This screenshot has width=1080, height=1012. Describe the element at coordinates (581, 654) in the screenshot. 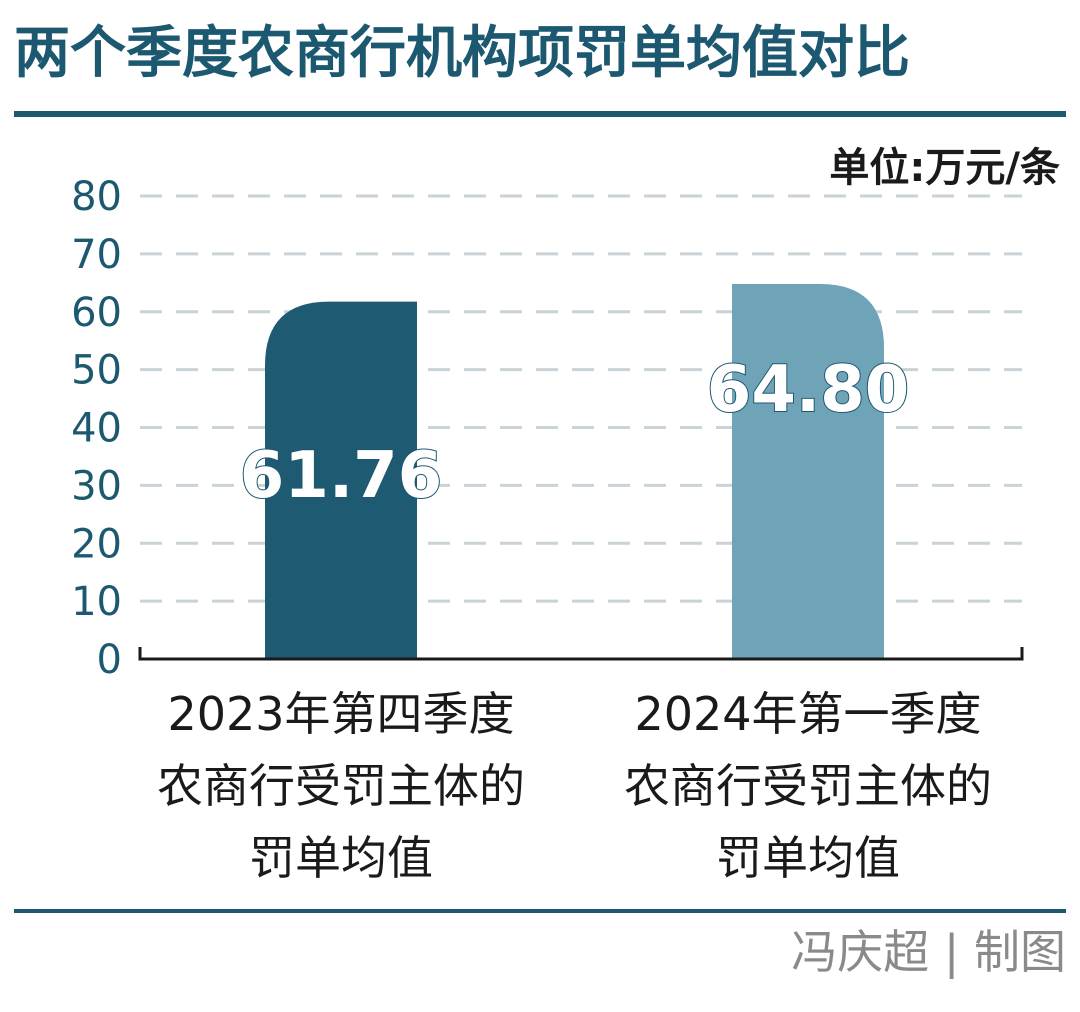

I see `x-axis-line` at that location.